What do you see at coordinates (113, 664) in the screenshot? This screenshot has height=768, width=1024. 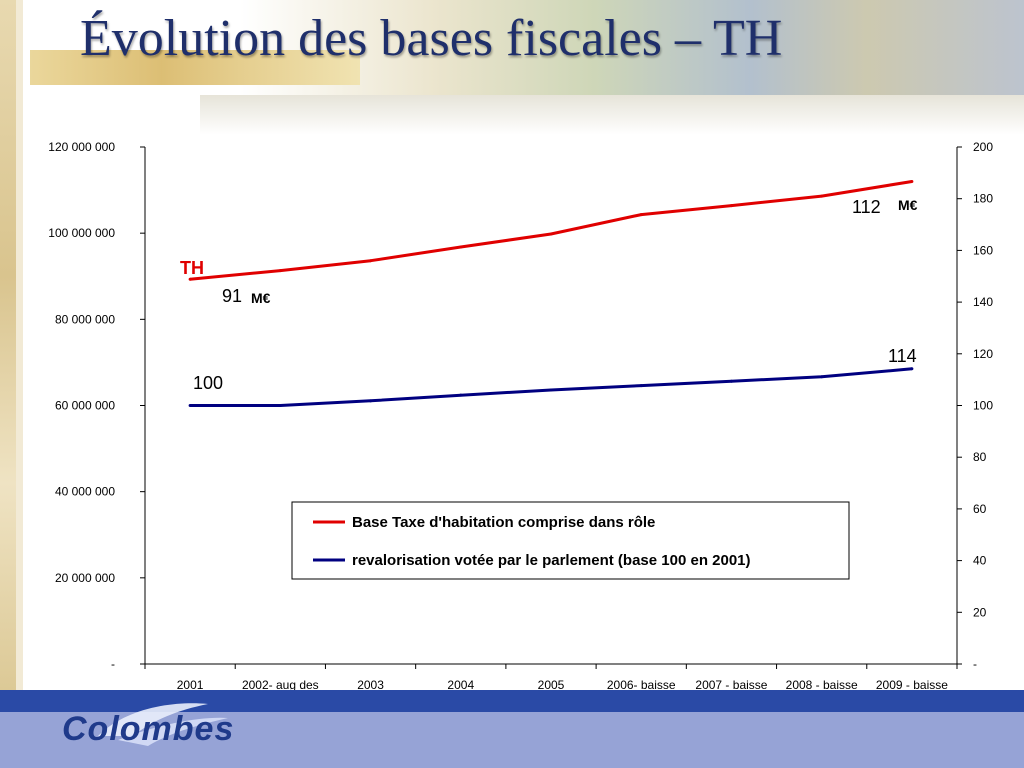 I see `left-axis-tick-label: -` at bounding box center [113, 664].